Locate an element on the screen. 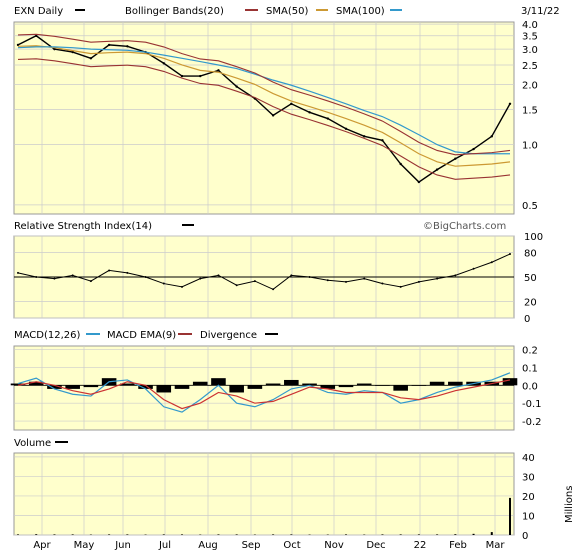 The width and height of the screenshot is (579, 557). bollinger-label: Bollinger Bands(20) is located at coordinates (174, 11).